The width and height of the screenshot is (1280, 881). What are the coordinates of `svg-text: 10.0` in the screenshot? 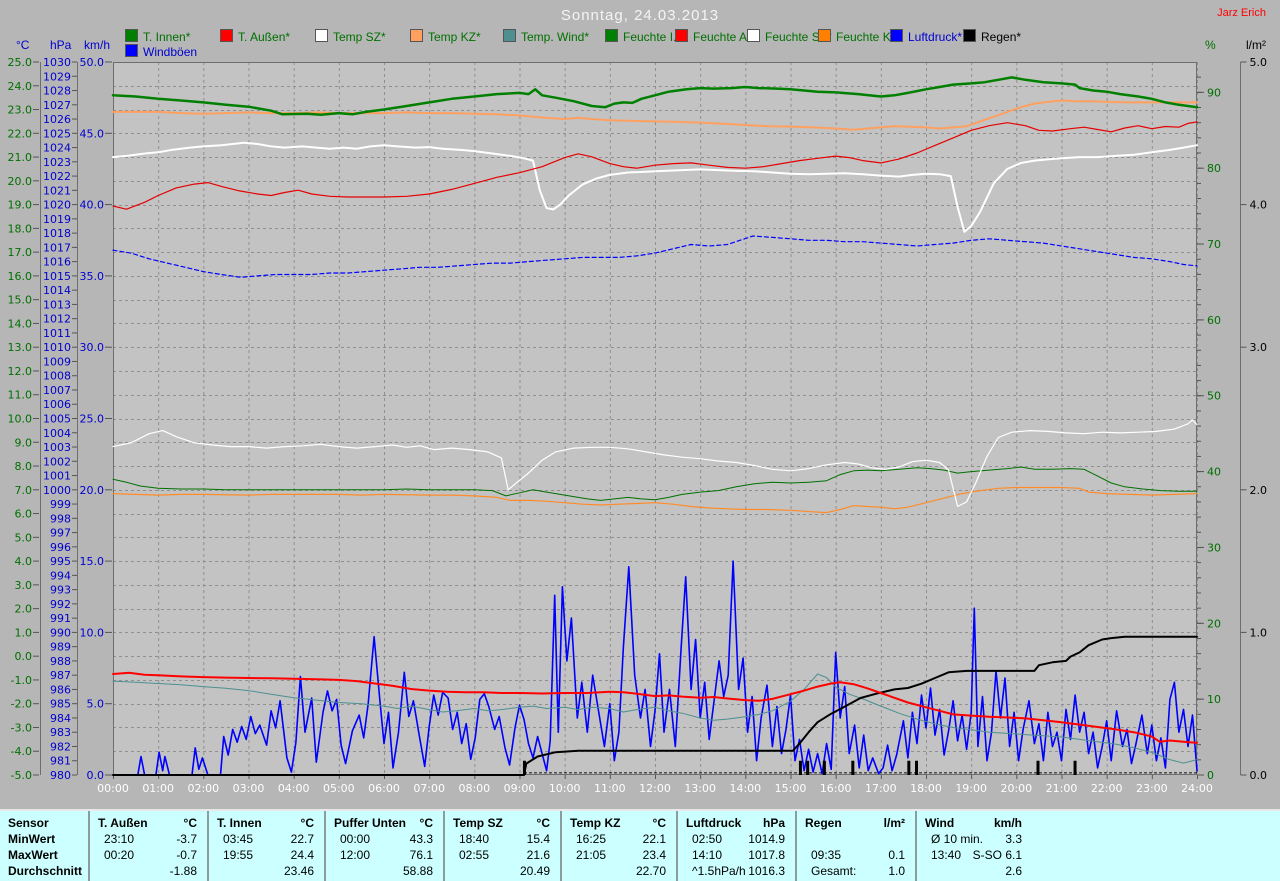 It's located at (20, 419).